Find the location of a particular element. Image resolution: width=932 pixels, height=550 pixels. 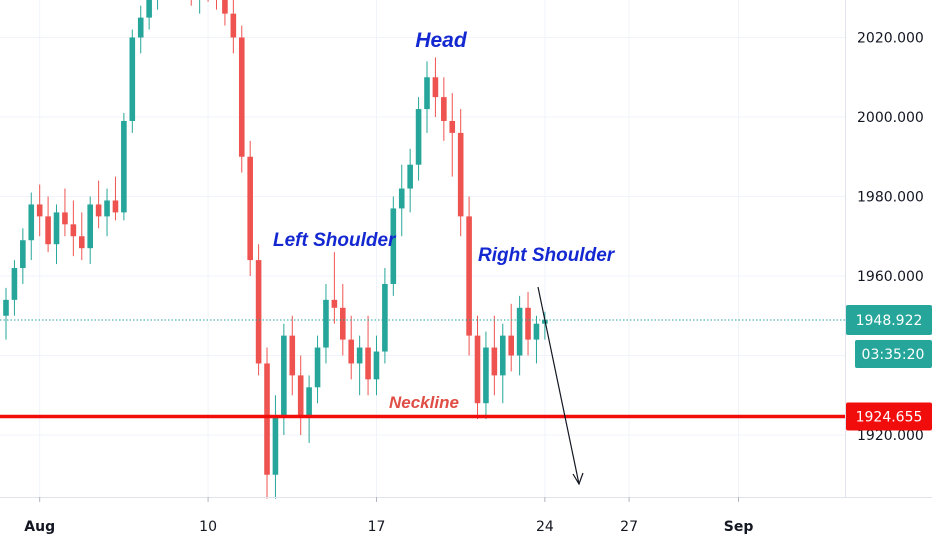

countdown-badge is located at coordinates (893, 354).